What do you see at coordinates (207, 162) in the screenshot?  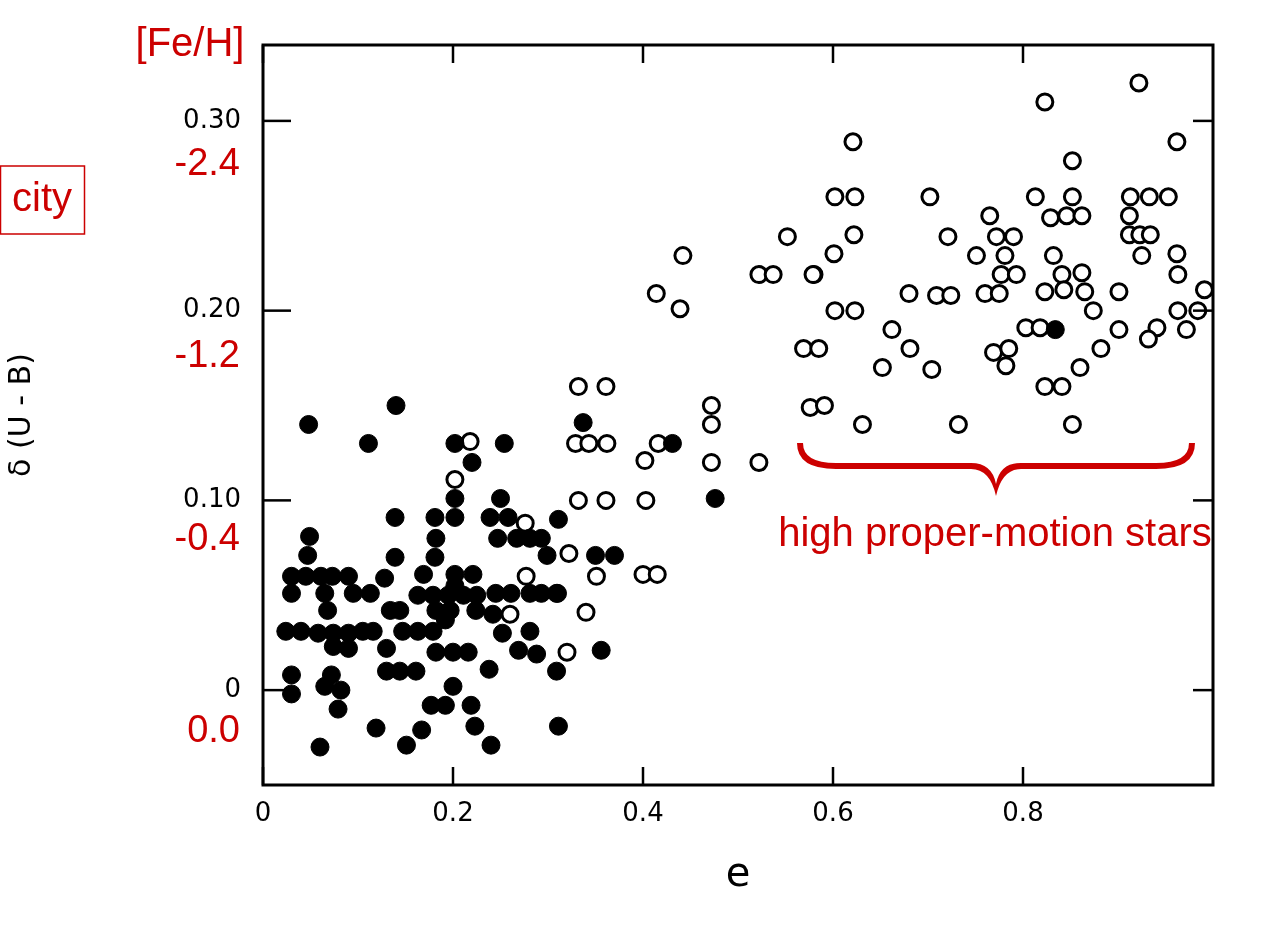 I see `text: -2.4` at bounding box center [207, 162].